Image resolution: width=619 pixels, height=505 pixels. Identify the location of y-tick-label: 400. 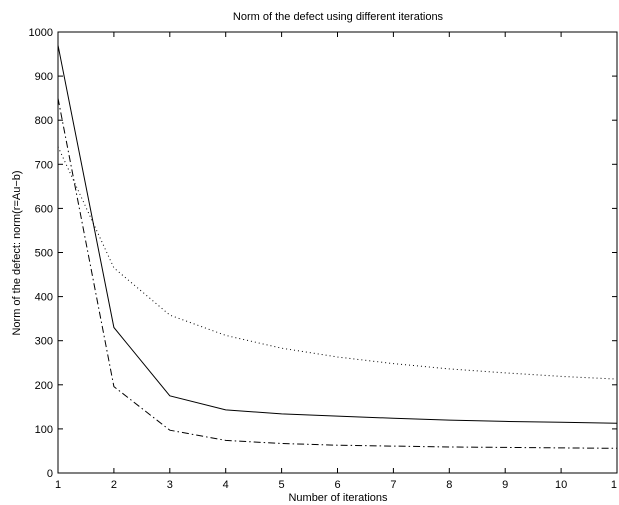
(44, 298).